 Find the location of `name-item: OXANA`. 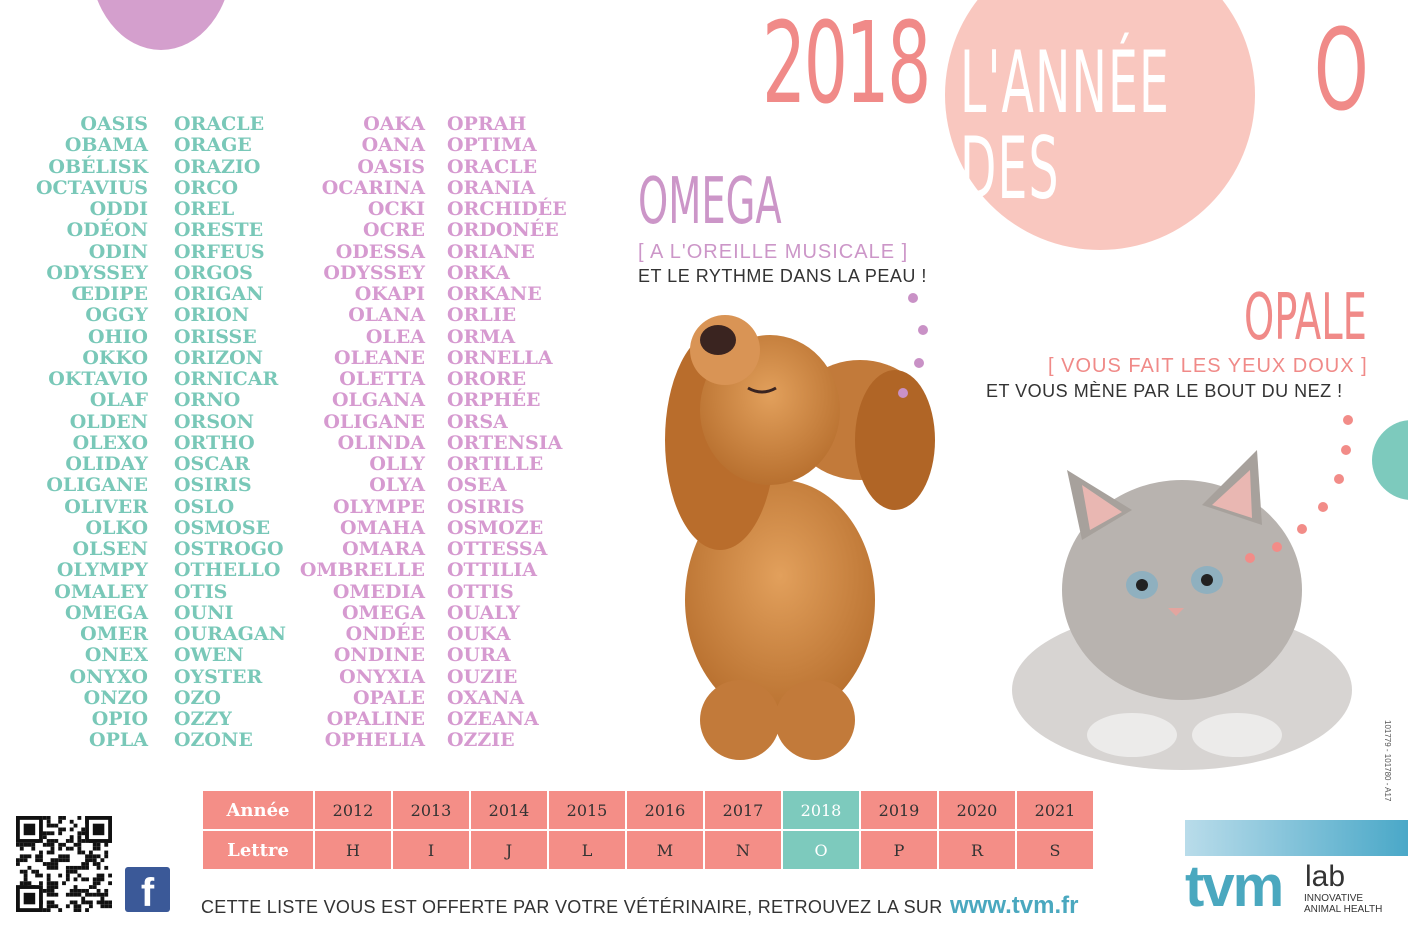

name-item: OXANA is located at coordinates (486, 697).